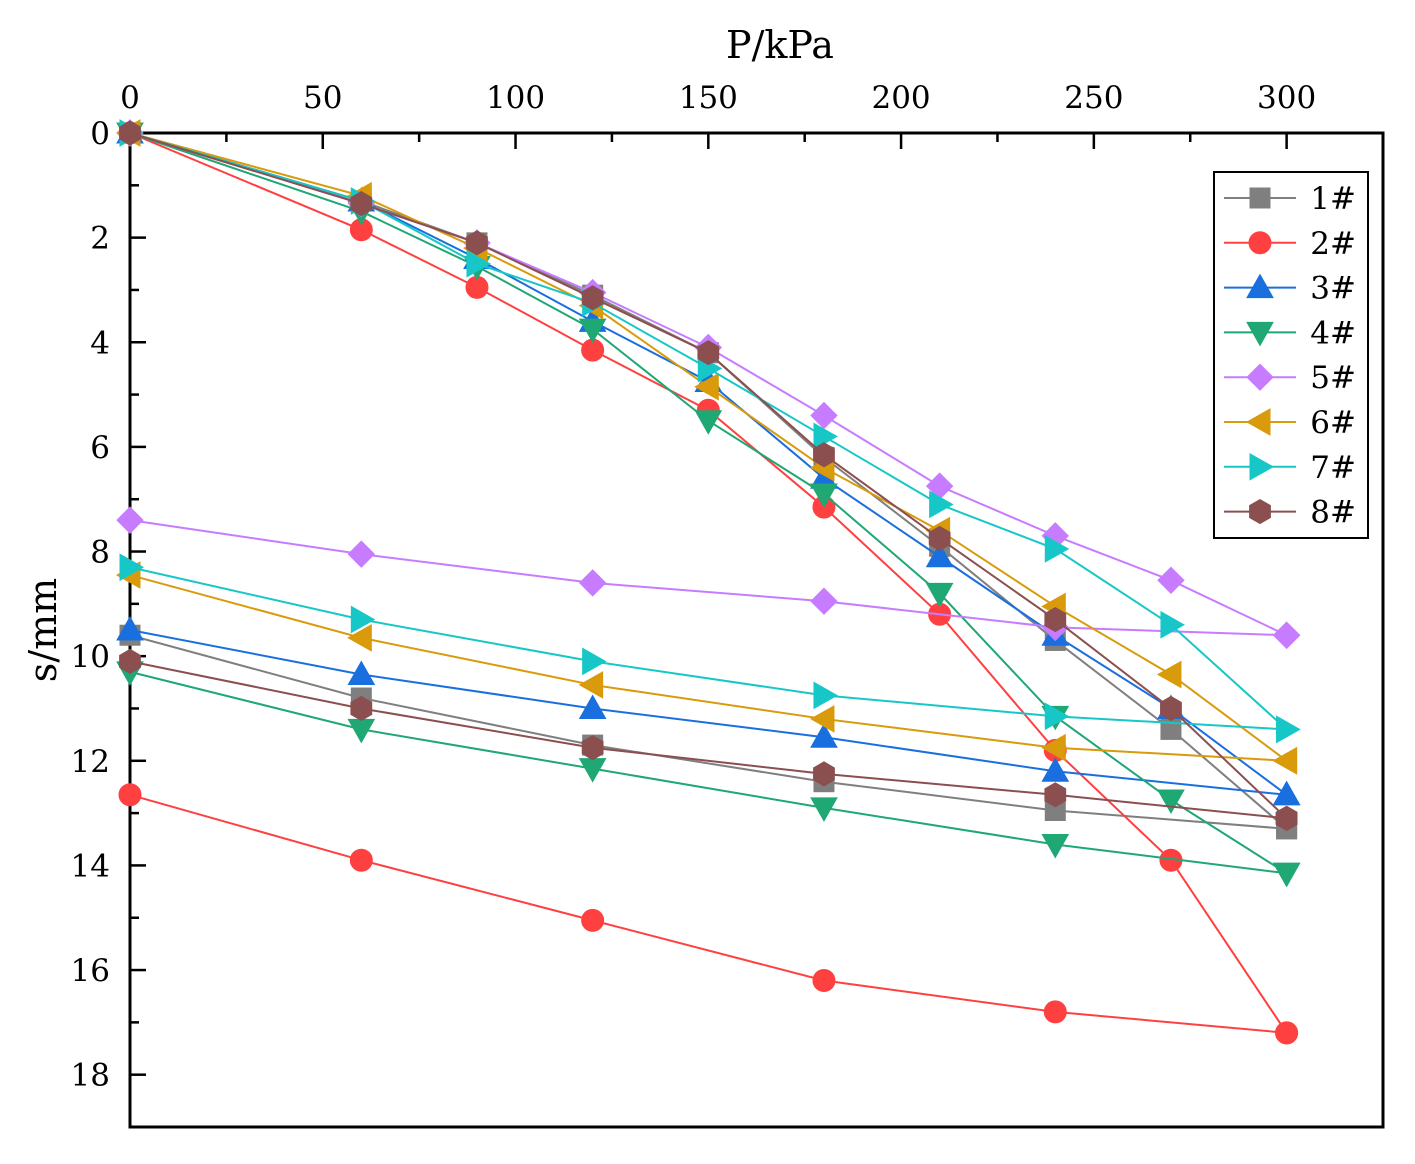  What do you see at coordinates (1333, 378) in the screenshot?
I see `legend-label: 5#` at bounding box center [1333, 378].